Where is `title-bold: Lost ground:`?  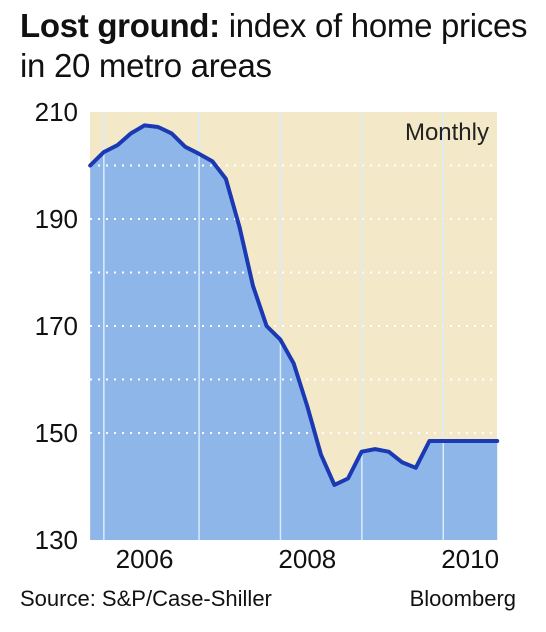
title-bold: Lost ground: is located at coordinates (120, 25).